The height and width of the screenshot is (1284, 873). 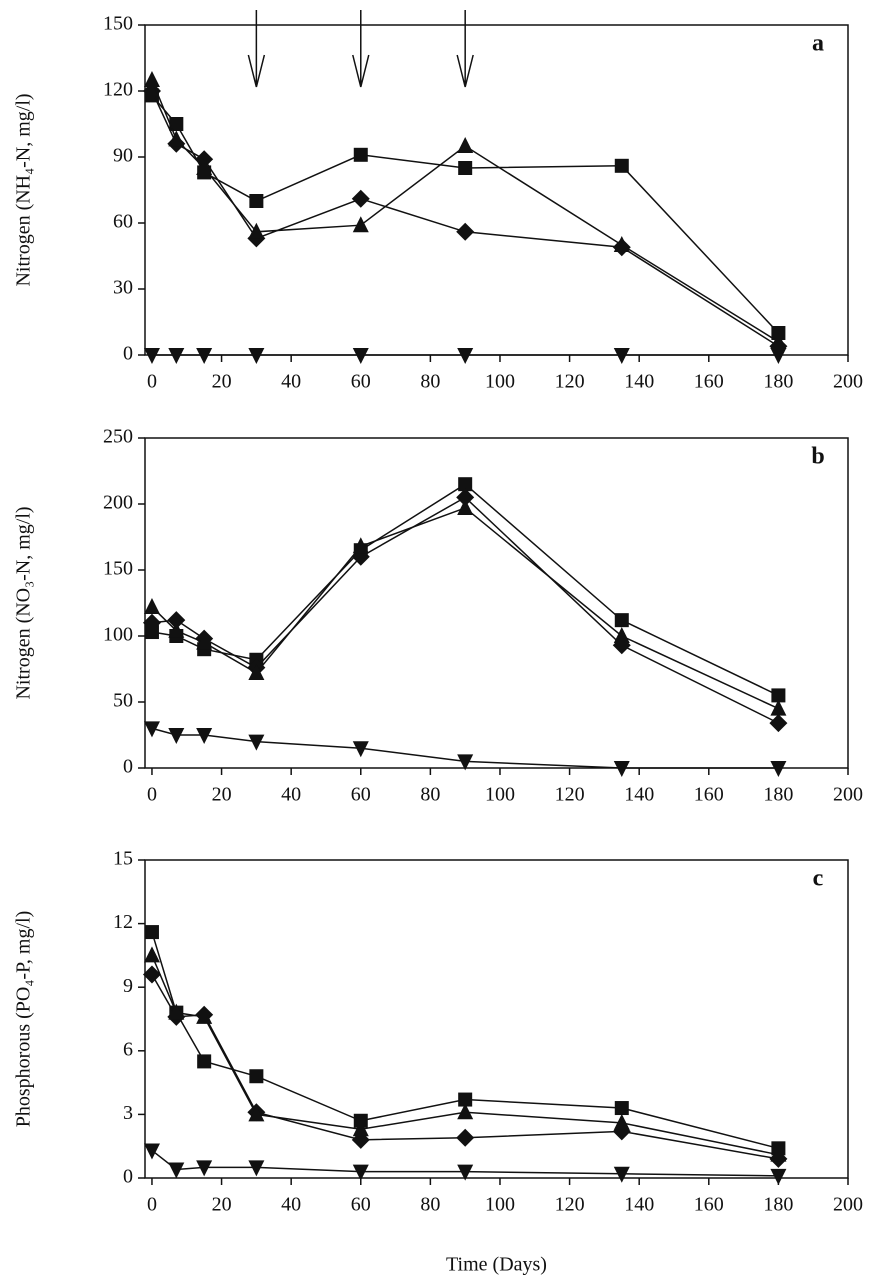 I want to click on panel-label: c, so click(x=818, y=879).